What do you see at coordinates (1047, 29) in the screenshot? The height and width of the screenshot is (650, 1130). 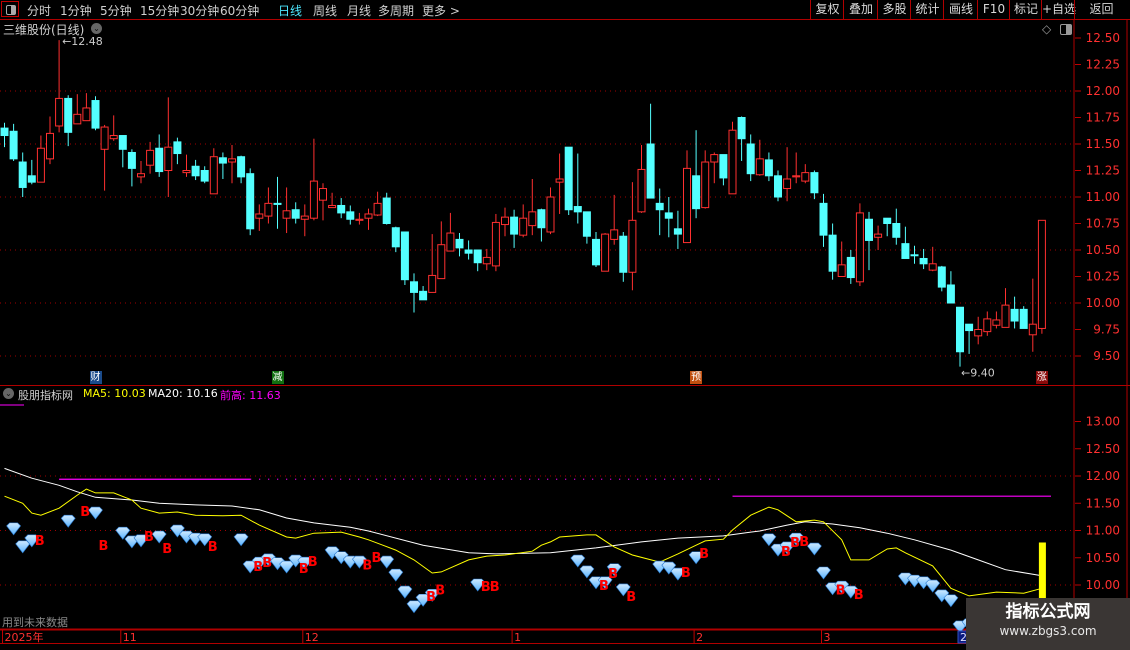 I see `diamond-toggle-icon: ◇` at bounding box center [1047, 29].